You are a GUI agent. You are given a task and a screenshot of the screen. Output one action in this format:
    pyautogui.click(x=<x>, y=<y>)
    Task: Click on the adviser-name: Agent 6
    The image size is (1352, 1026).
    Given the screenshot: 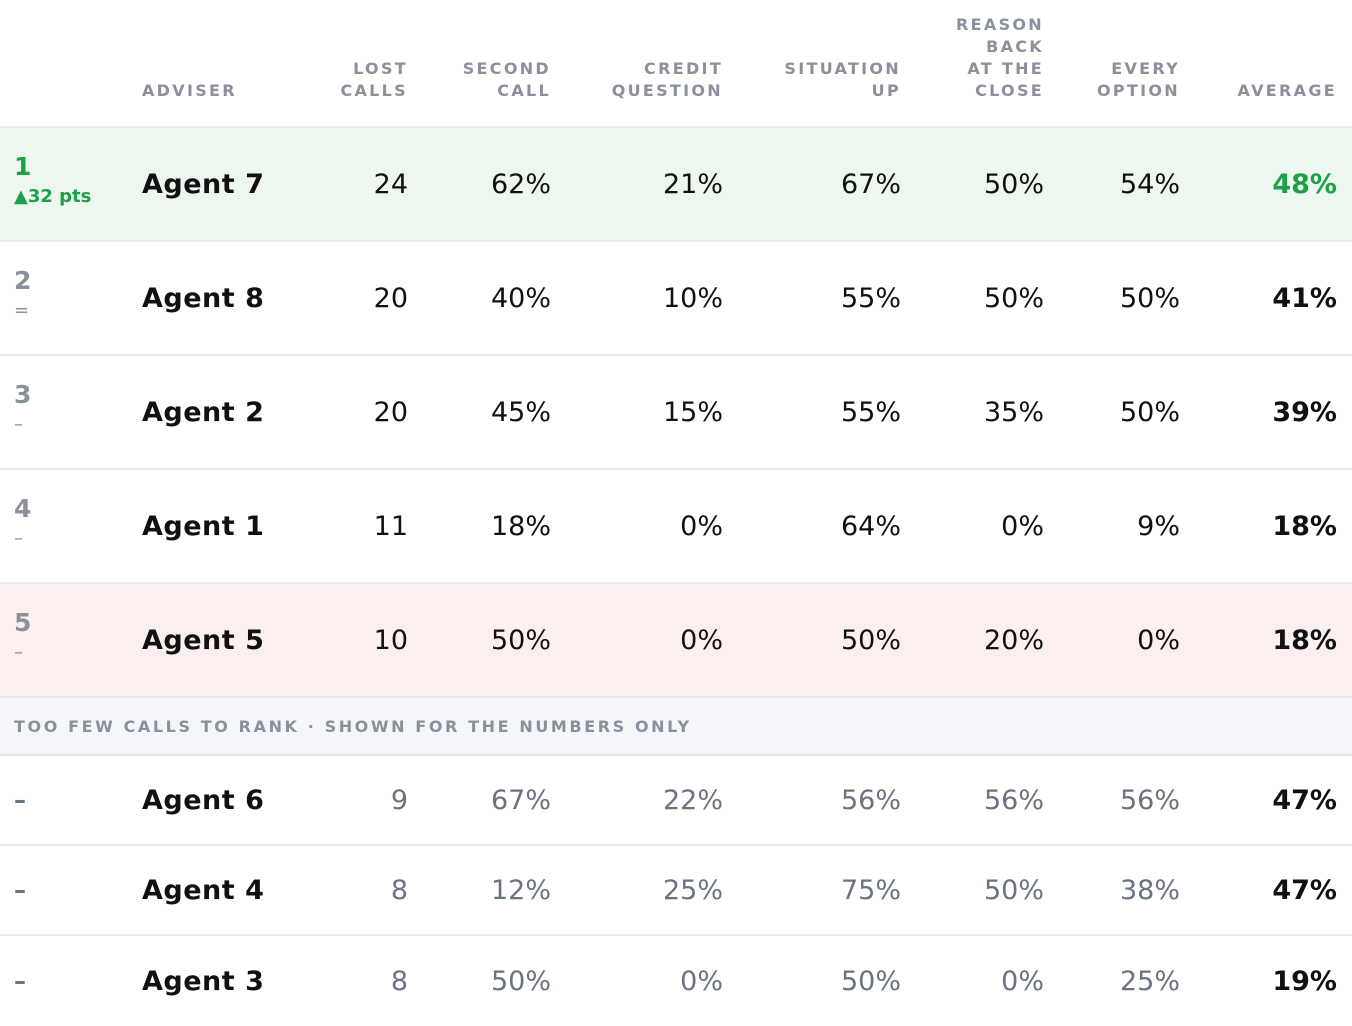 What is the action you would take?
    pyautogui.click(x=203, y=800)
    